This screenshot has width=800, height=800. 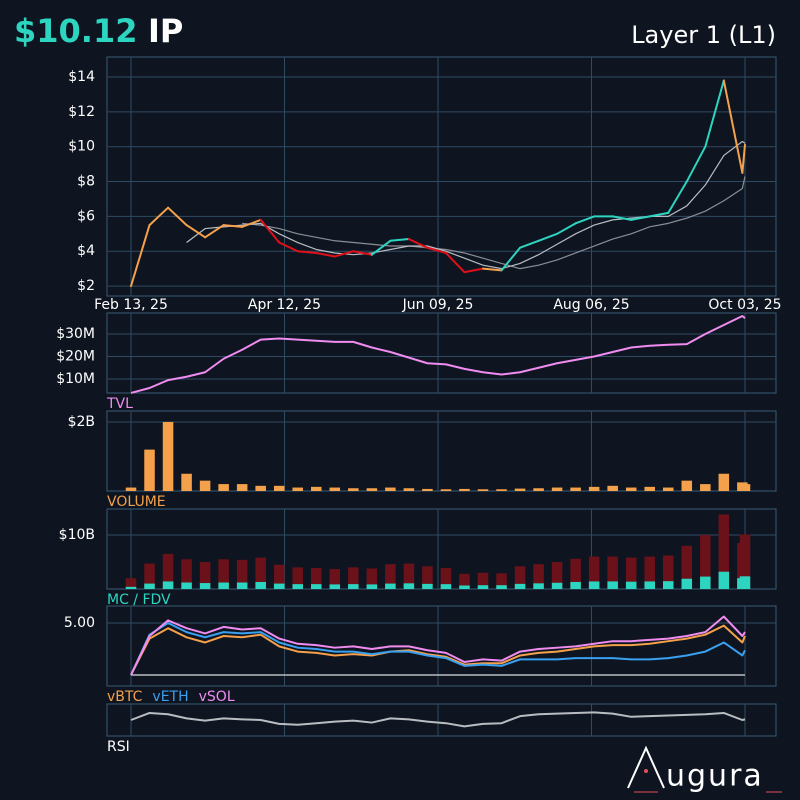 I want to click on panel-label: MC / FDV, so click(x=139, y=600).